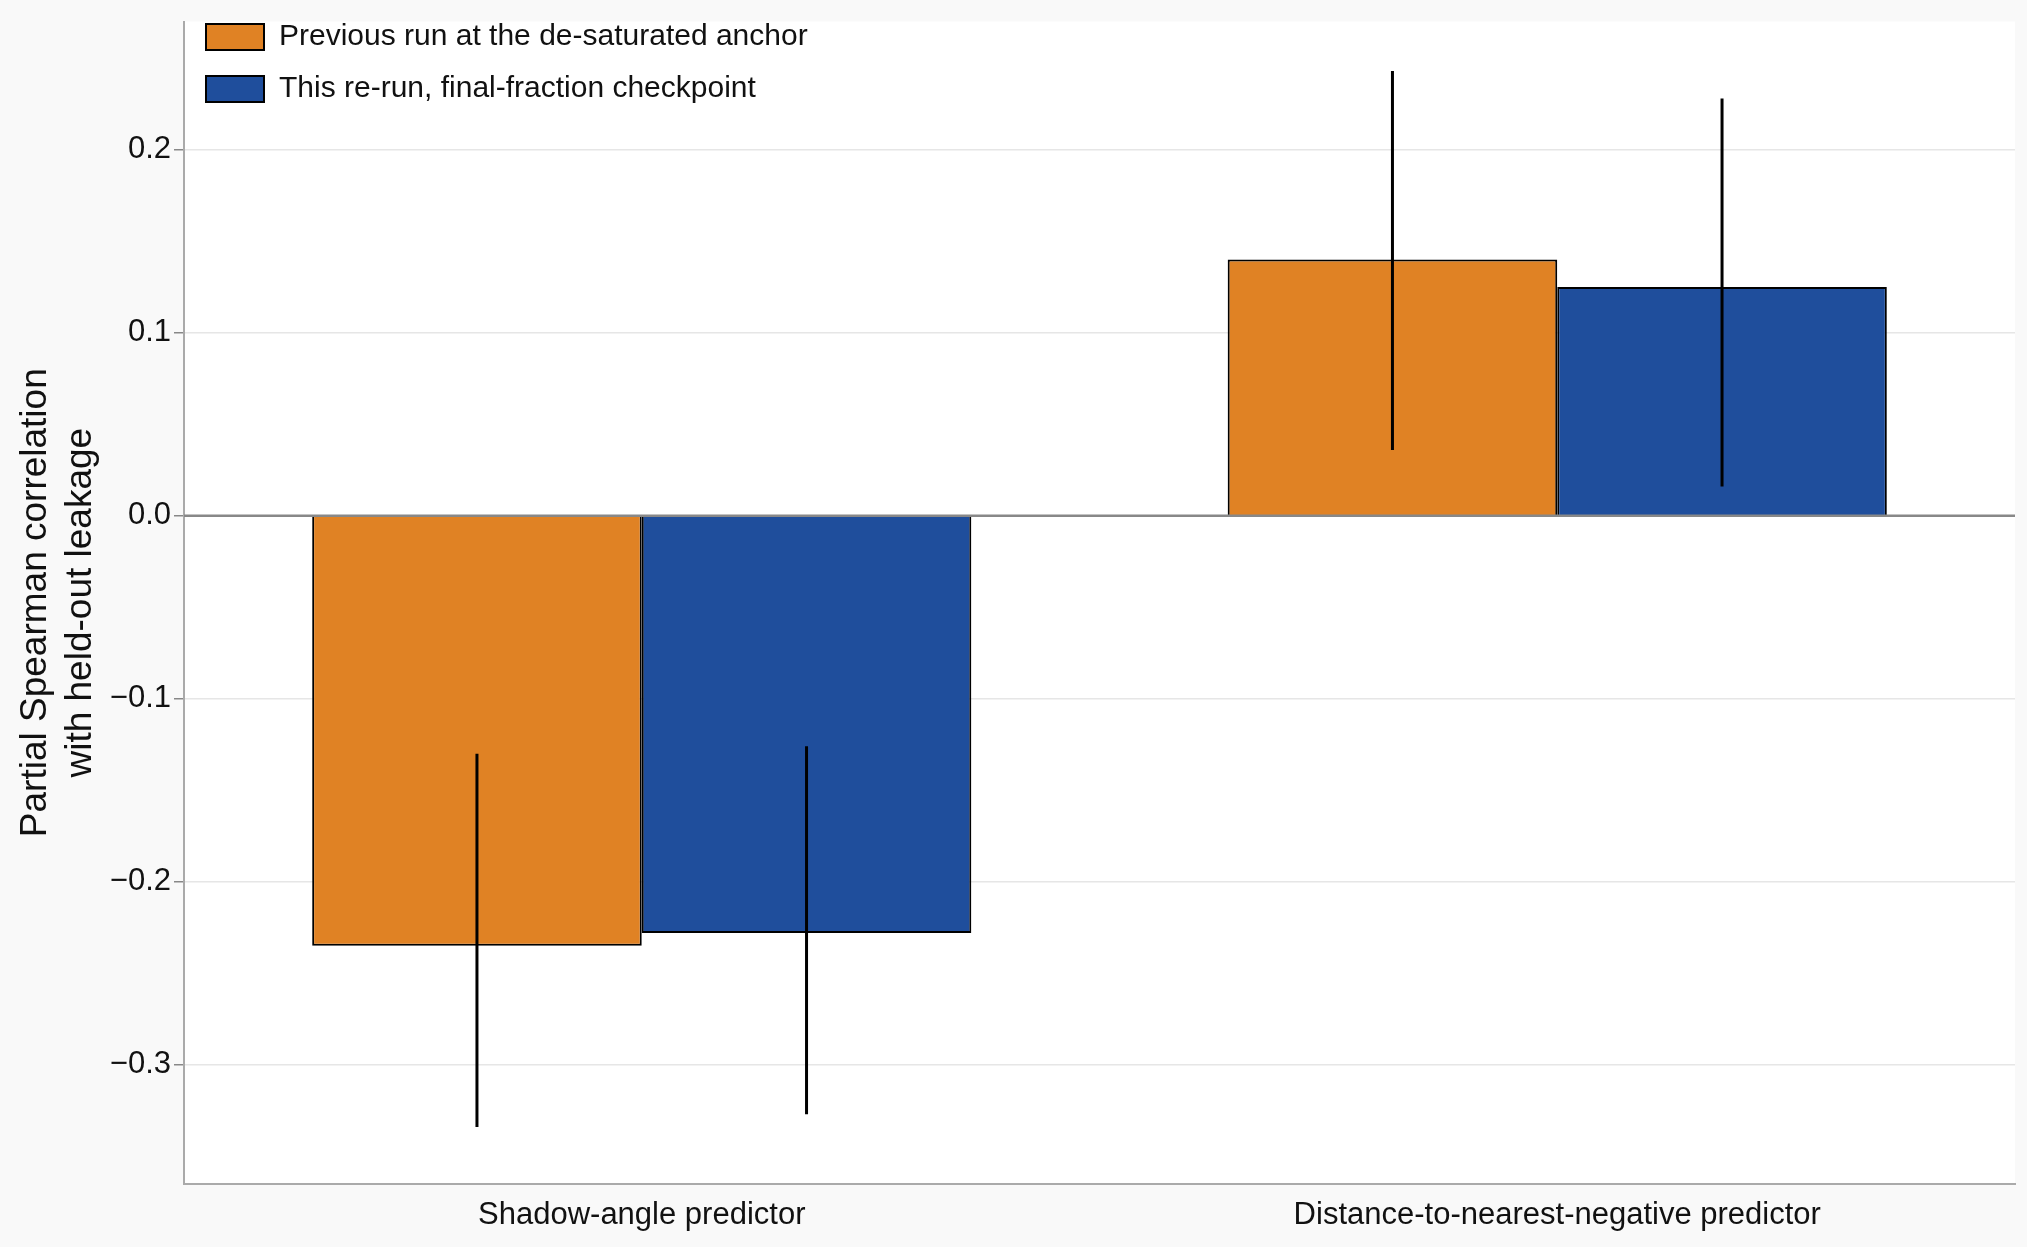 The height and width of the screenshot is (1247, 2027). Describe the element at coordinates (149, 148) in the screenshot. I see `y-tick-label: 0.2` at that location.